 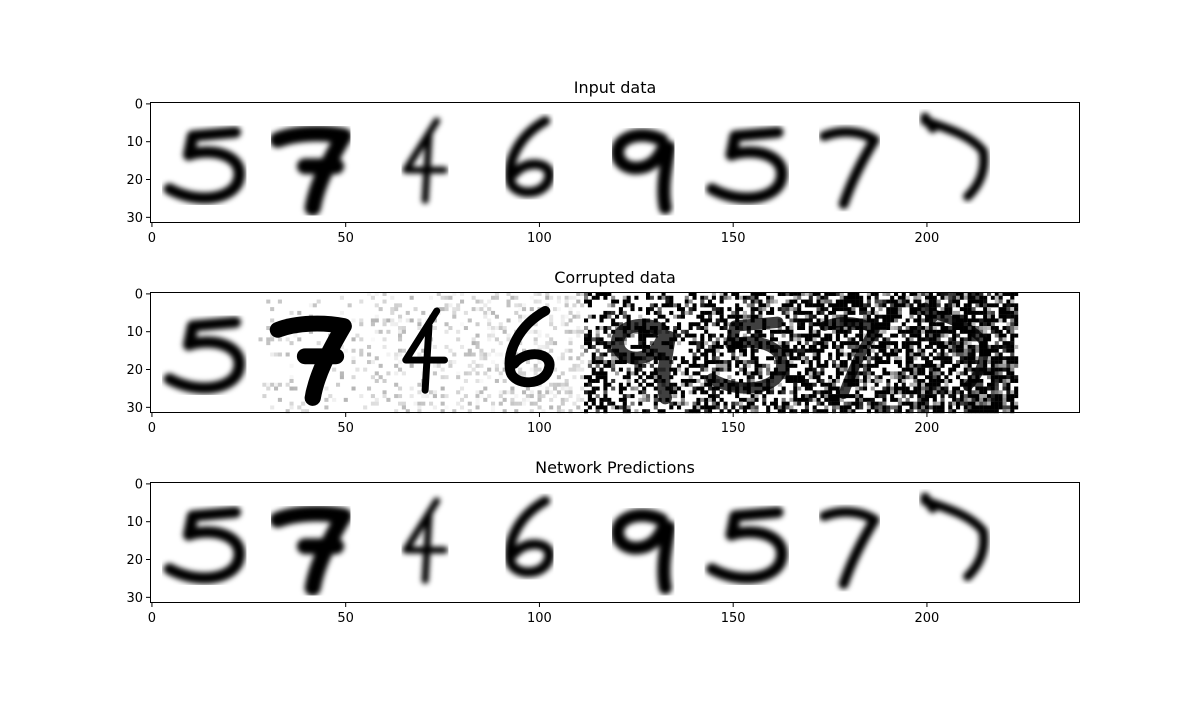 I want to click on subplot-title: Input data, so click(x=615, y=87).